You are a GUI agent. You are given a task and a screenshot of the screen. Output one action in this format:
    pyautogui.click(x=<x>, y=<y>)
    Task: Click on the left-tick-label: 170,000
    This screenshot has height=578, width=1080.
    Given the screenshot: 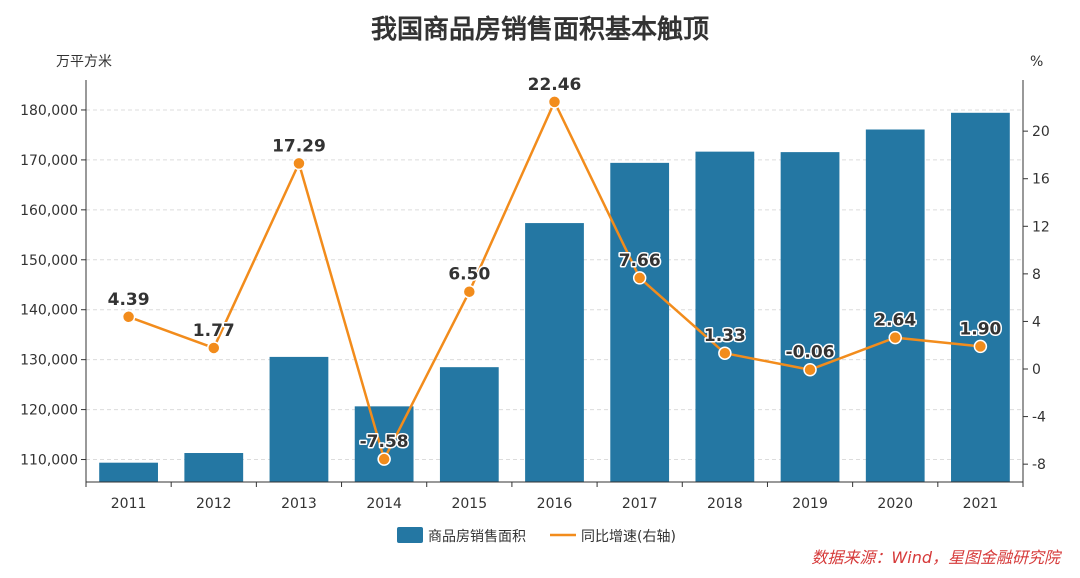 What is the action you would take?
    pyautogui.click(x=49, y=161)
    